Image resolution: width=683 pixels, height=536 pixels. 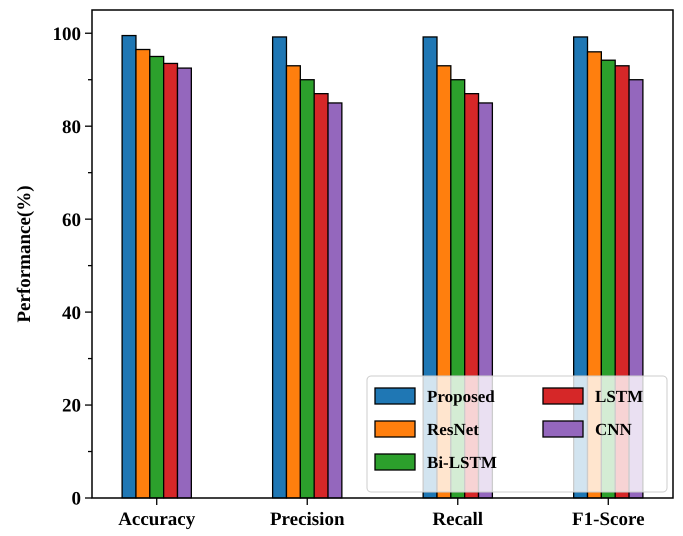 What do you see at coordinates (71, 127) in the screenshot?
I see `y-tick-label: 80` at bounding box center [71, 127].